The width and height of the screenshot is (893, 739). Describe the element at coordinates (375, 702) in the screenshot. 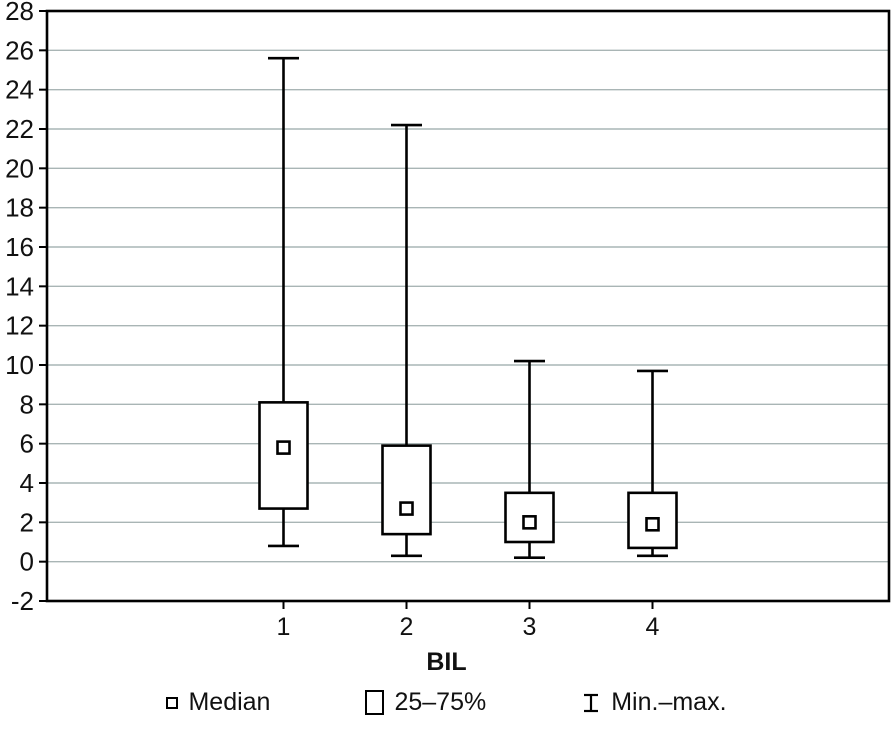

I see `iqr-box-icon` at that location.